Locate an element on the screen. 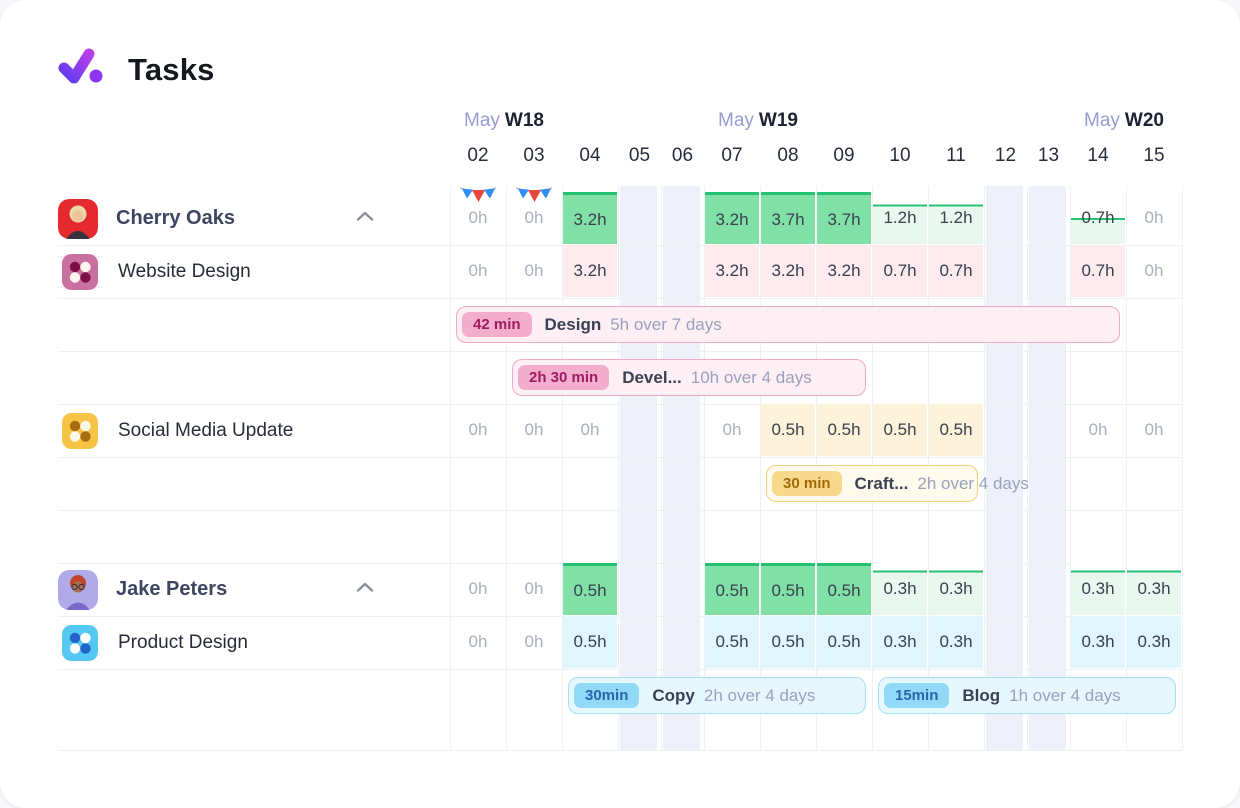 Image resolution: width=1240 pixels, height=808 pixels. date-label: 11 is located at coordinates (956, 155).